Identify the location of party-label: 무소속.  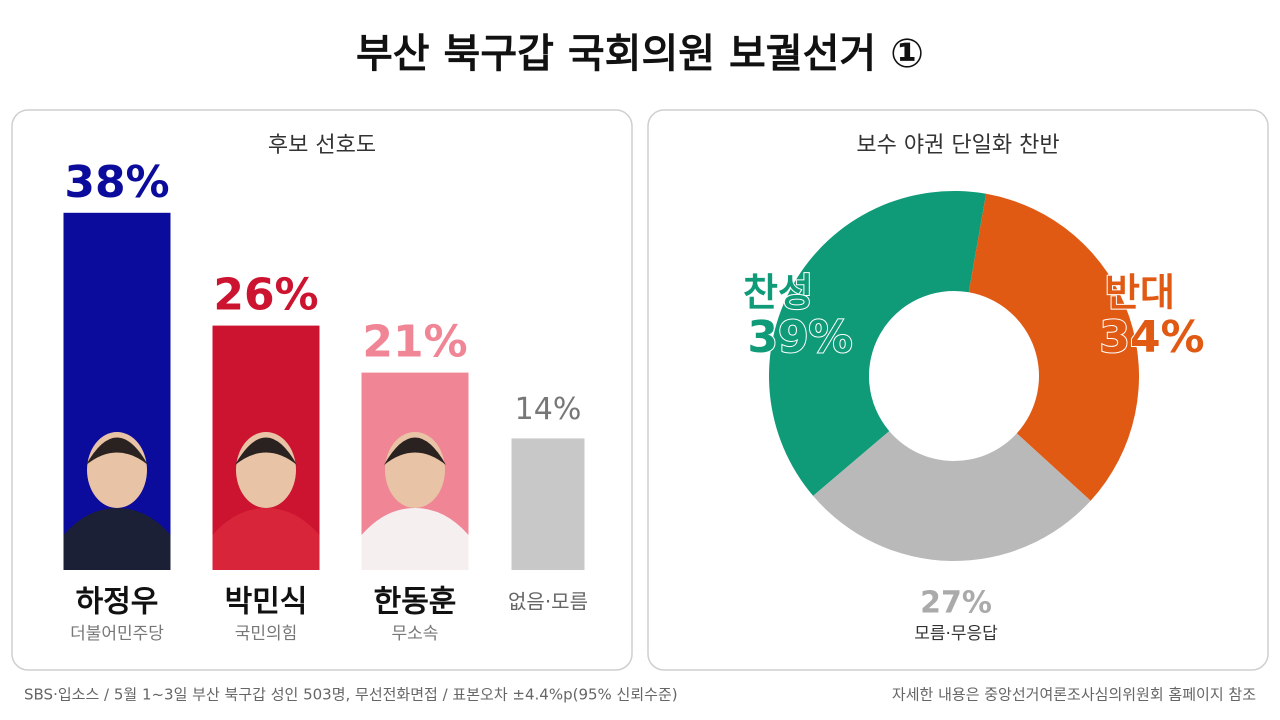
(415, 634).